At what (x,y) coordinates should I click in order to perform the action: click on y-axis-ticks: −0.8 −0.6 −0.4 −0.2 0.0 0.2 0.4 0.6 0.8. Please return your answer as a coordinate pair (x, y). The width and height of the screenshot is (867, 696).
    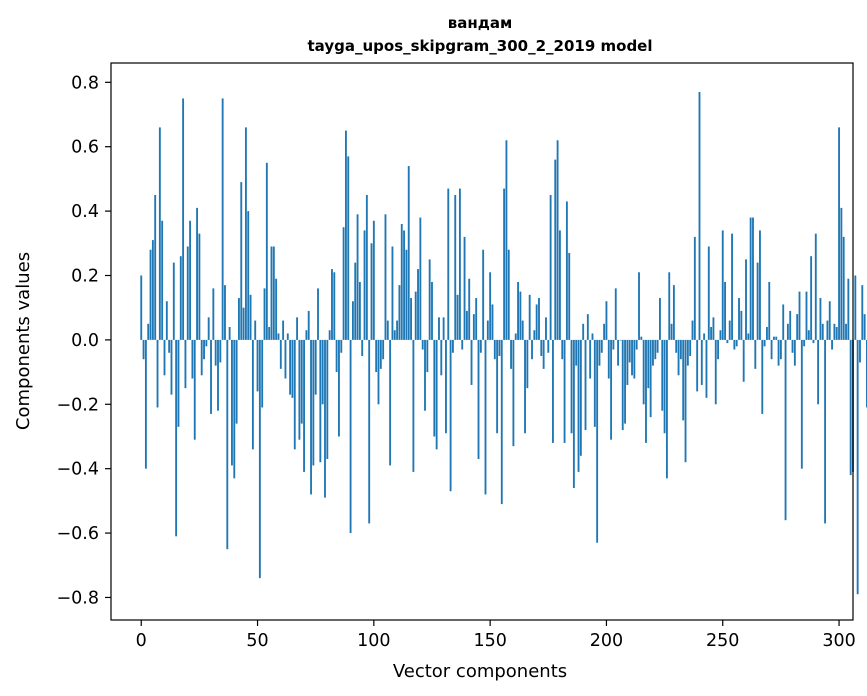
    Looking at the image, I should click on (84, 340).